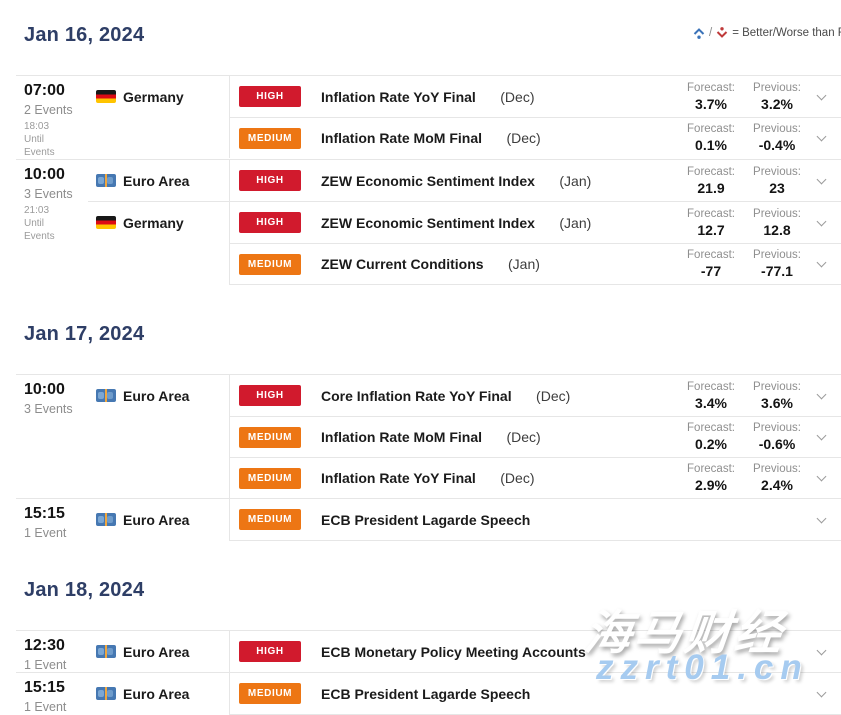 The width and height of the screenshot is (841, 715). What do you see at coordinates (39, 152) in the screenshot?
I see `countdown-line: Events` at bounding box center [39, 152].